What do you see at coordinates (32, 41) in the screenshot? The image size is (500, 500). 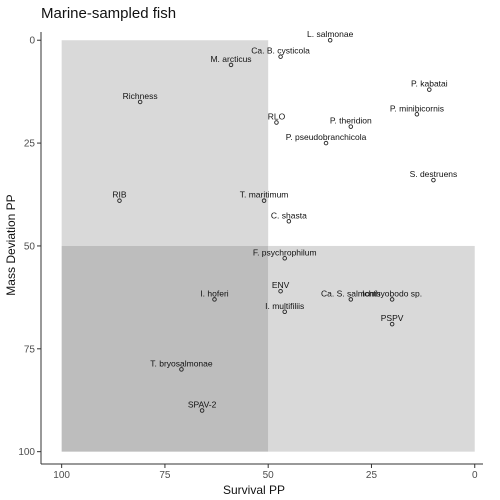 I see `y-tick-label: 0` at bounding box center [32, 41].